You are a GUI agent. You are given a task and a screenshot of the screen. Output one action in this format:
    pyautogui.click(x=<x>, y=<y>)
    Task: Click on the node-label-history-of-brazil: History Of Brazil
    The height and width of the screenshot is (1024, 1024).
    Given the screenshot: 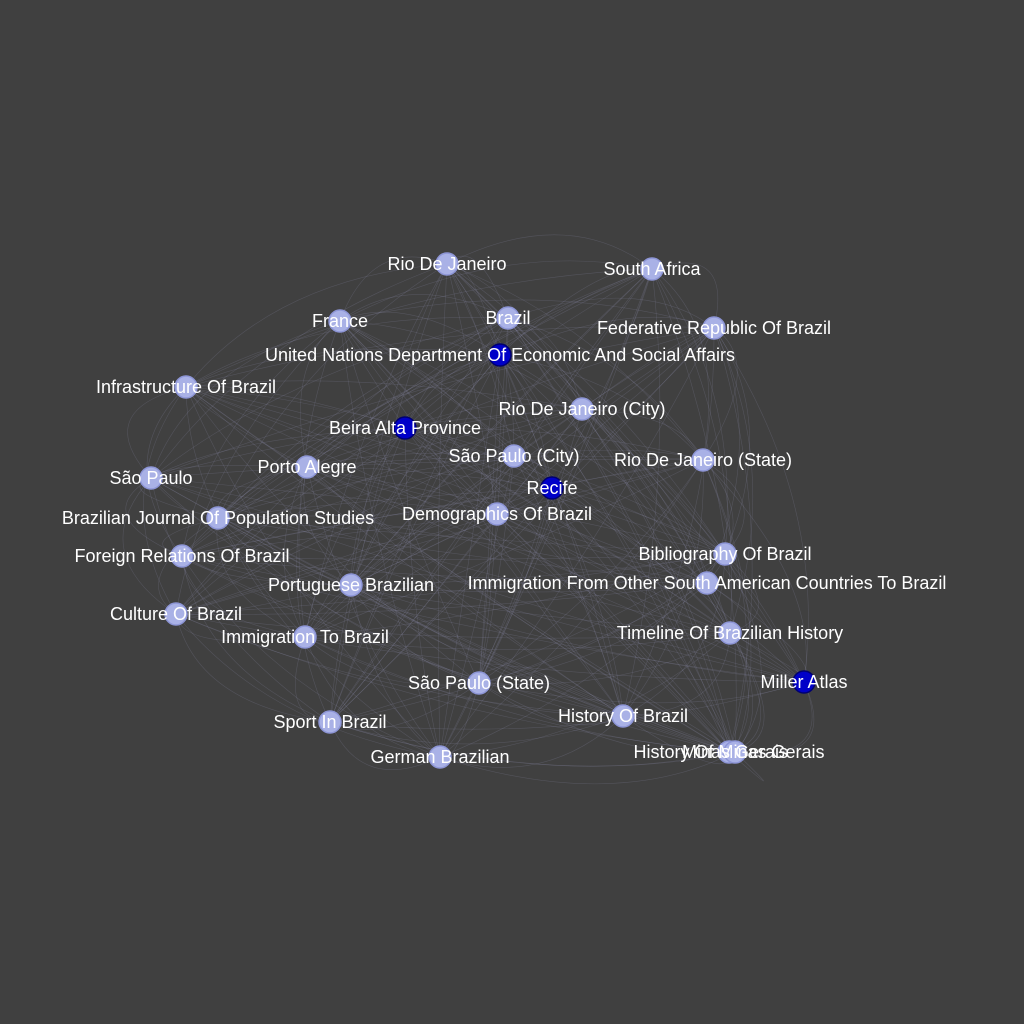 What is the action you would take?
    pyautogui.click(x=623, y=716)
    